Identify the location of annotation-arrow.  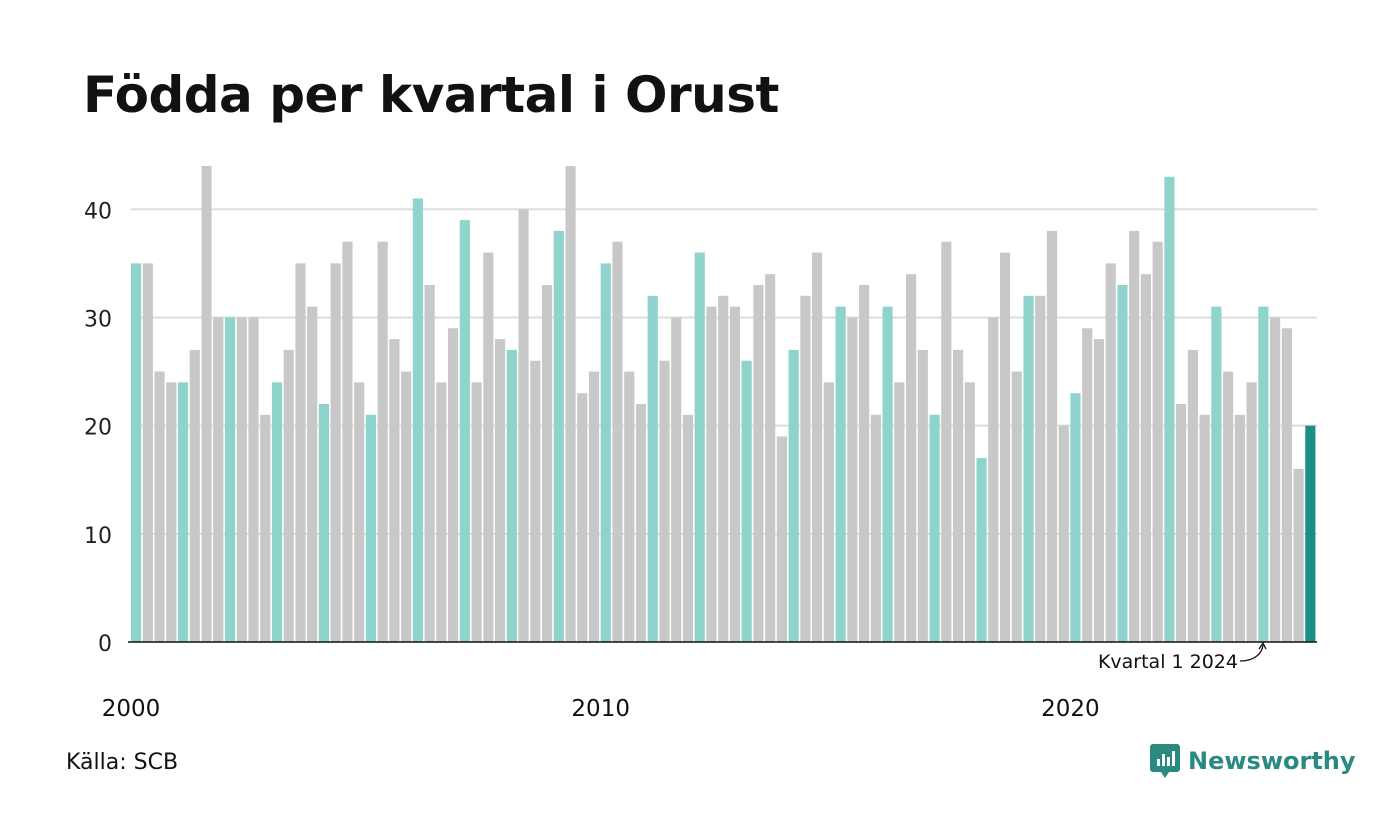
(1251, 653).